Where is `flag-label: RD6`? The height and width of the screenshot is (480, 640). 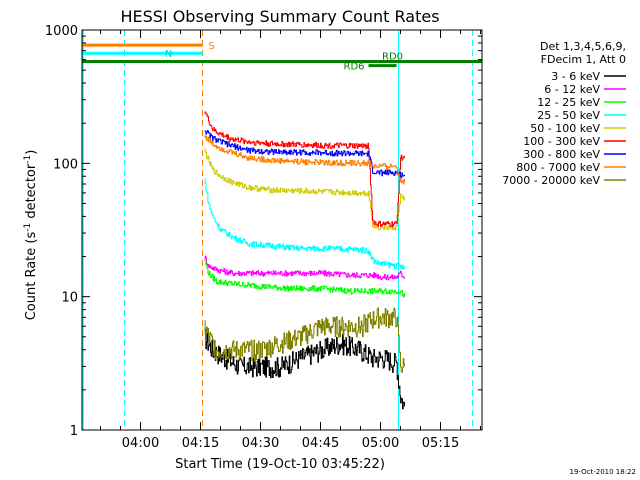
flag-label: RD6 is located at coordinates (354, 67).